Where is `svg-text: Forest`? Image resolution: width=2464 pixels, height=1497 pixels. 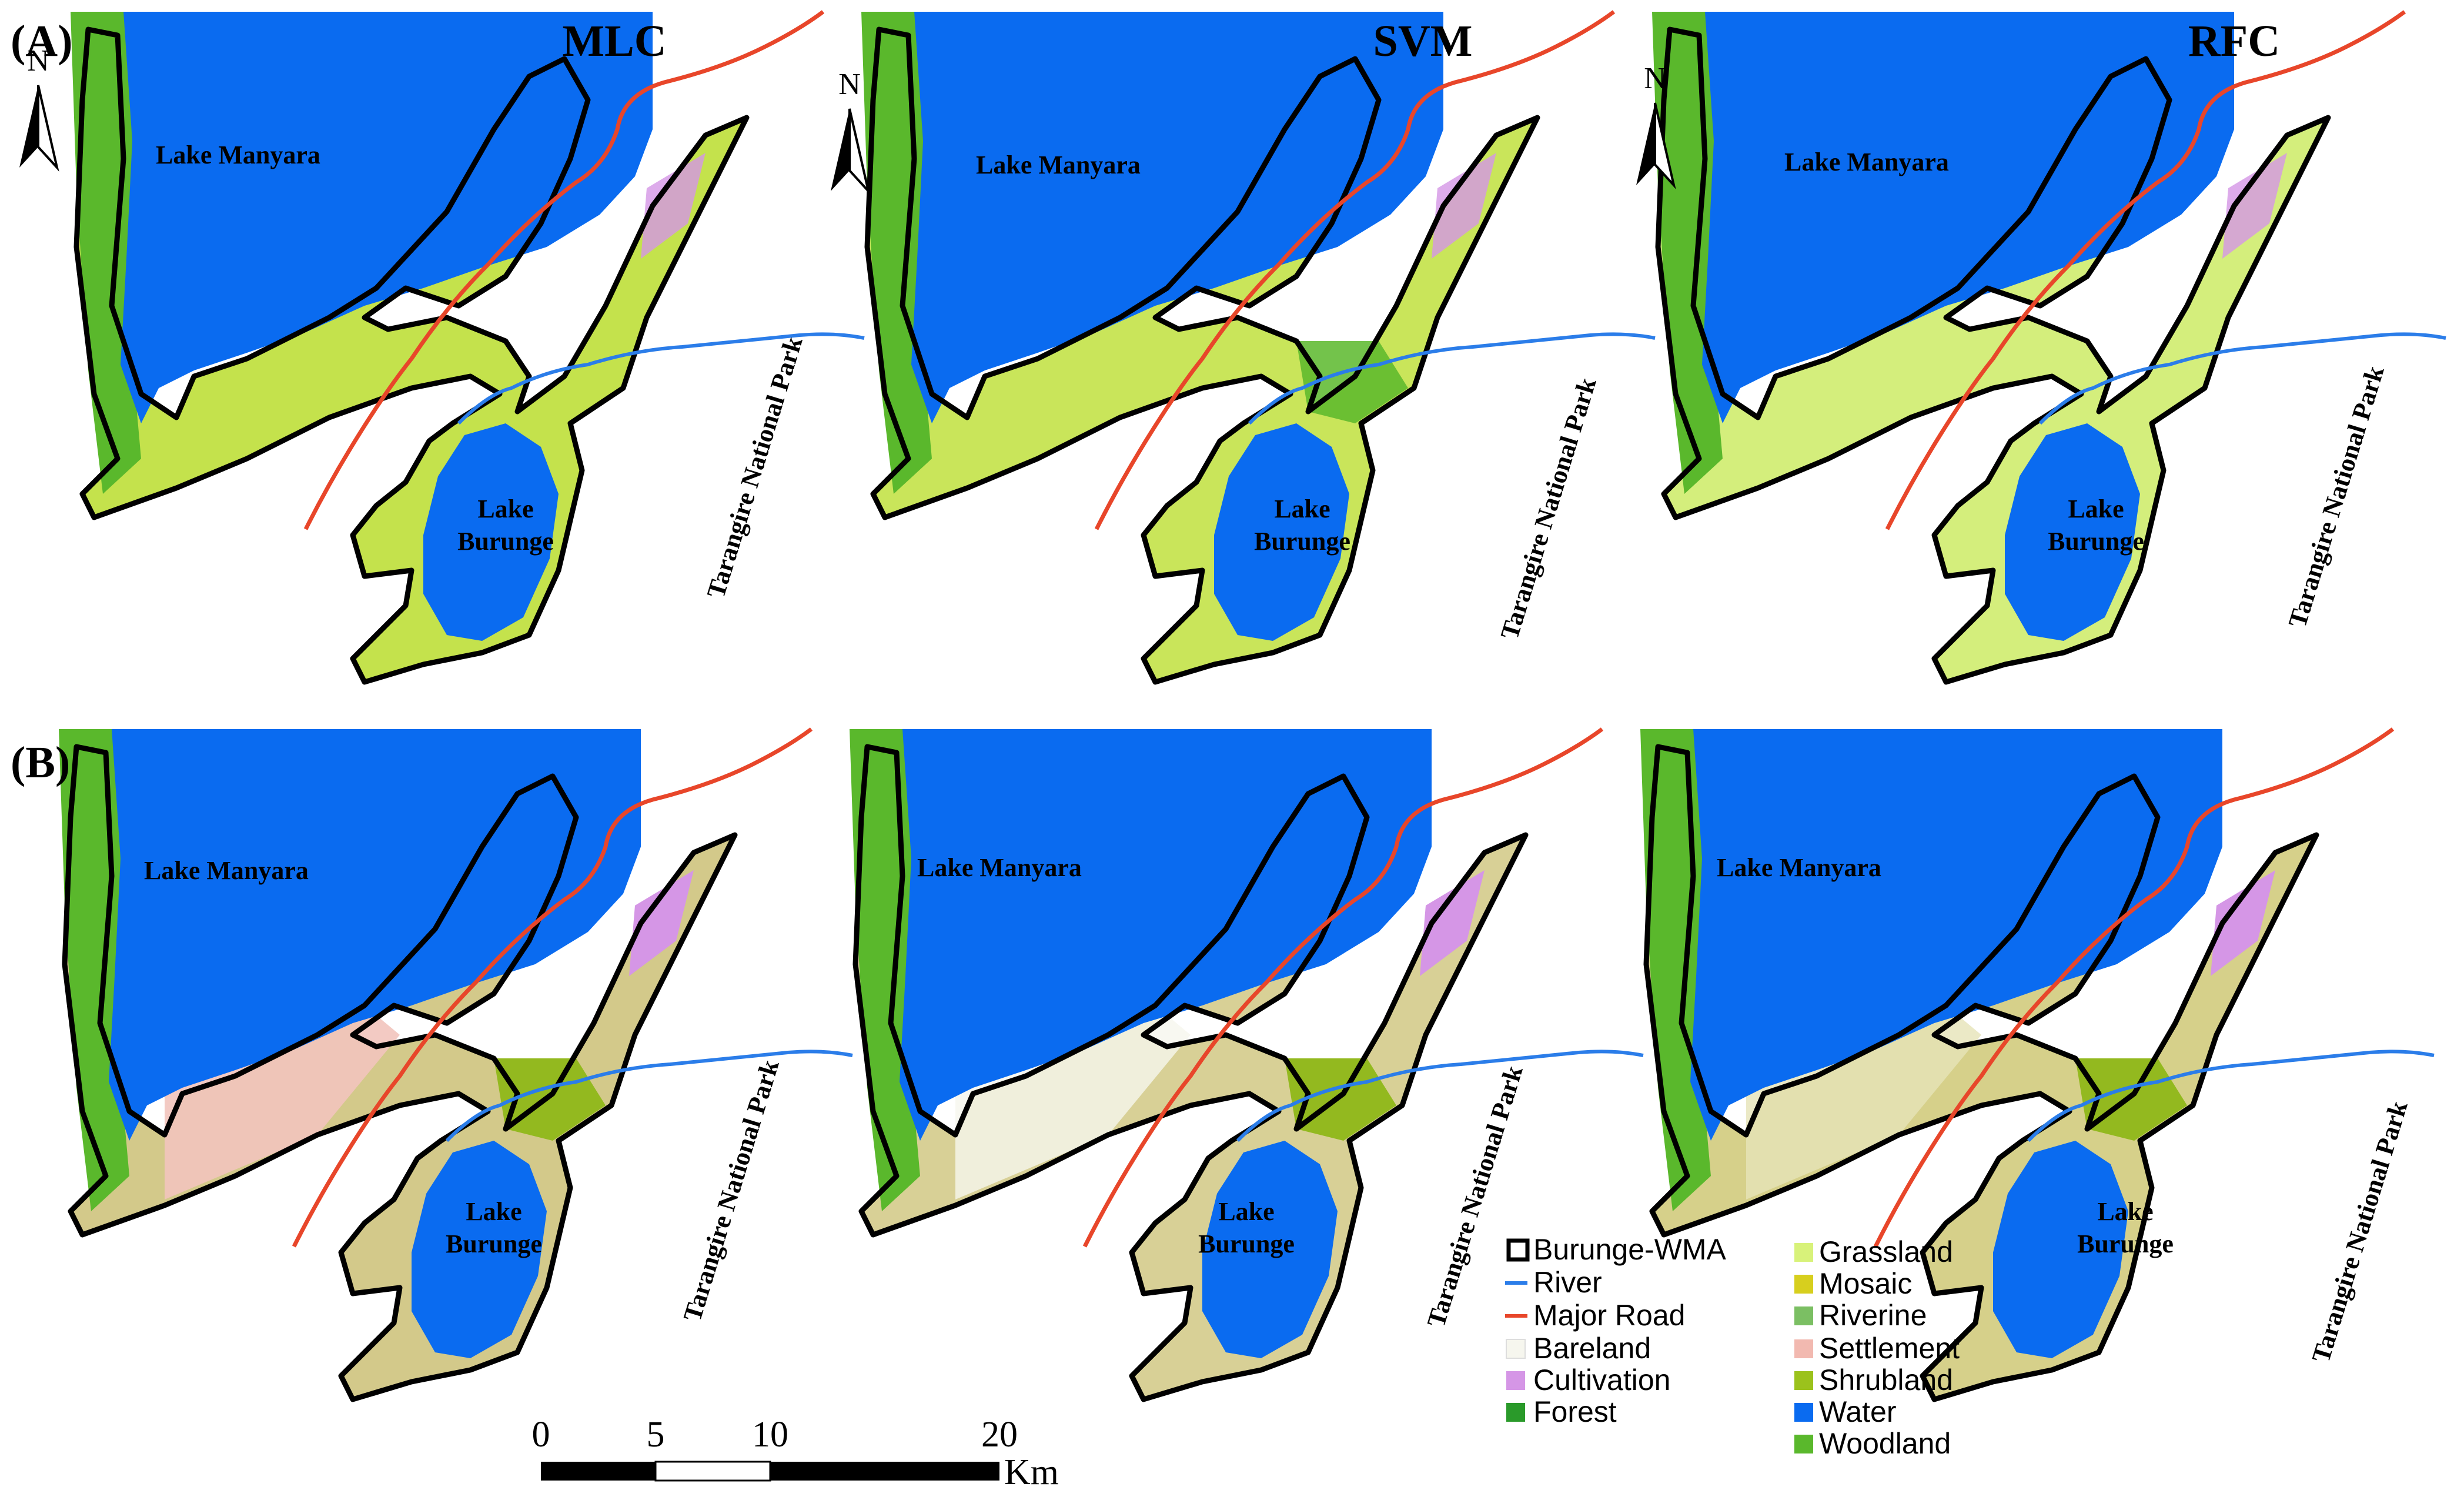 svg-text: Forest is located at coordinates (1575, 1411).